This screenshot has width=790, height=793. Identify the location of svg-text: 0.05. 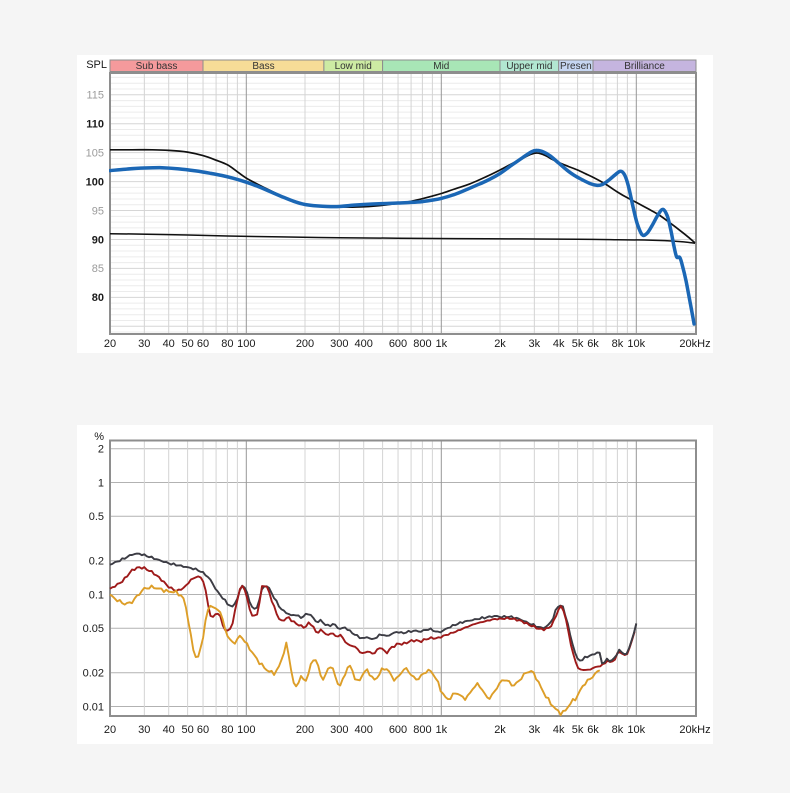
(93, 629).